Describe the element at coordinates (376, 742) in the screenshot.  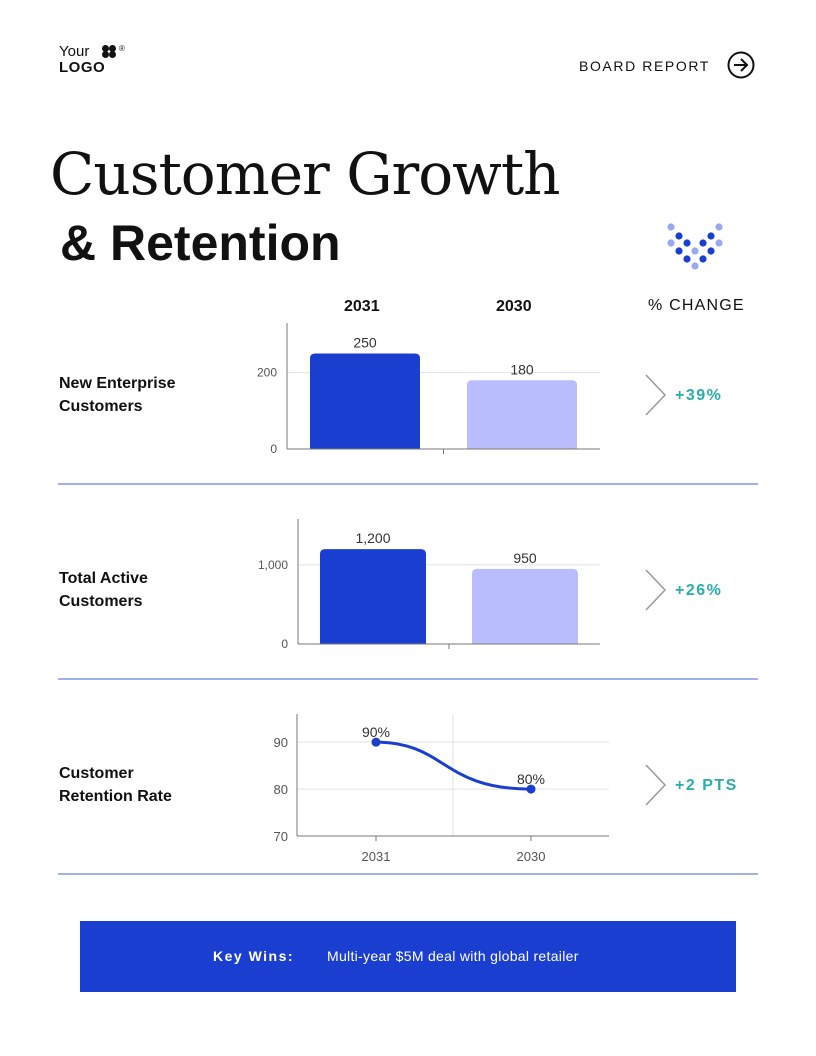
I see `data-point-2031` at that location.